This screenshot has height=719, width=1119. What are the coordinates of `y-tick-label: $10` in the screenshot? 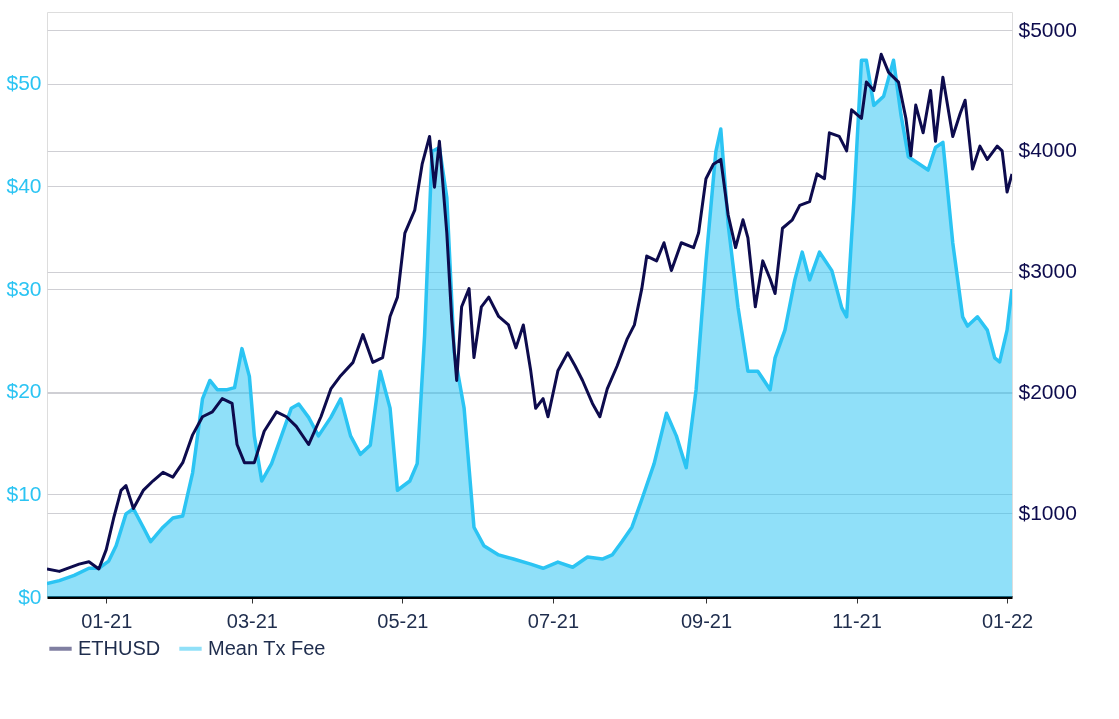 It's located at (24, 493).